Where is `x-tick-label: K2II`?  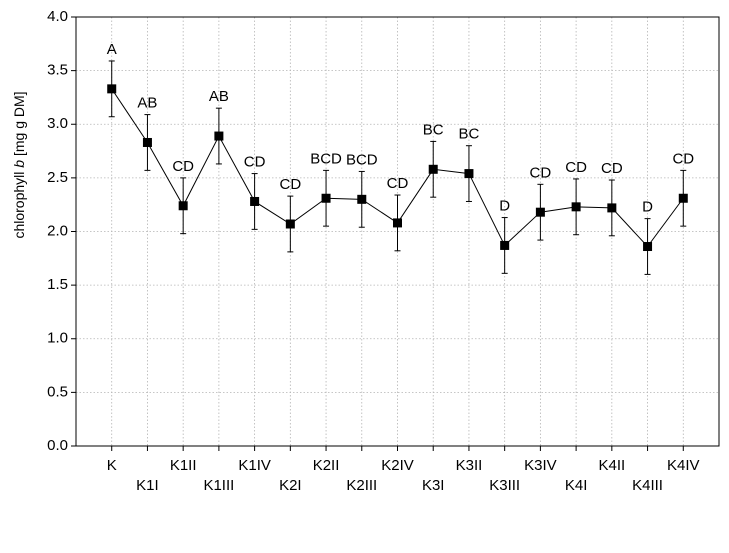
x-tick-label: K2II is located at coordinates (326, 465).